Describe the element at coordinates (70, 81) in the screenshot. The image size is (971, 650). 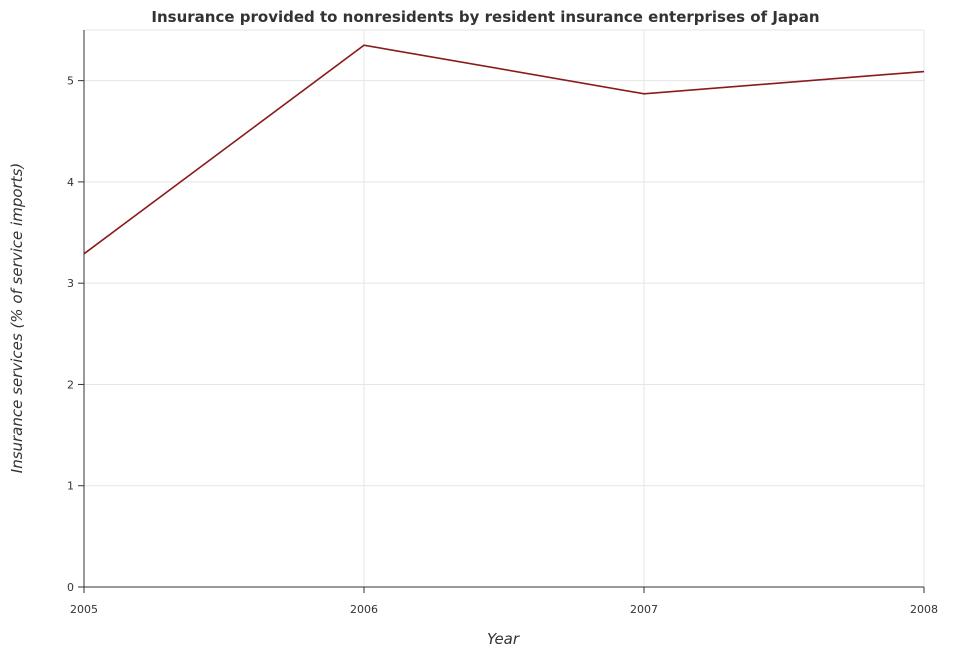
I see `y-tick-label: 5` at that location.